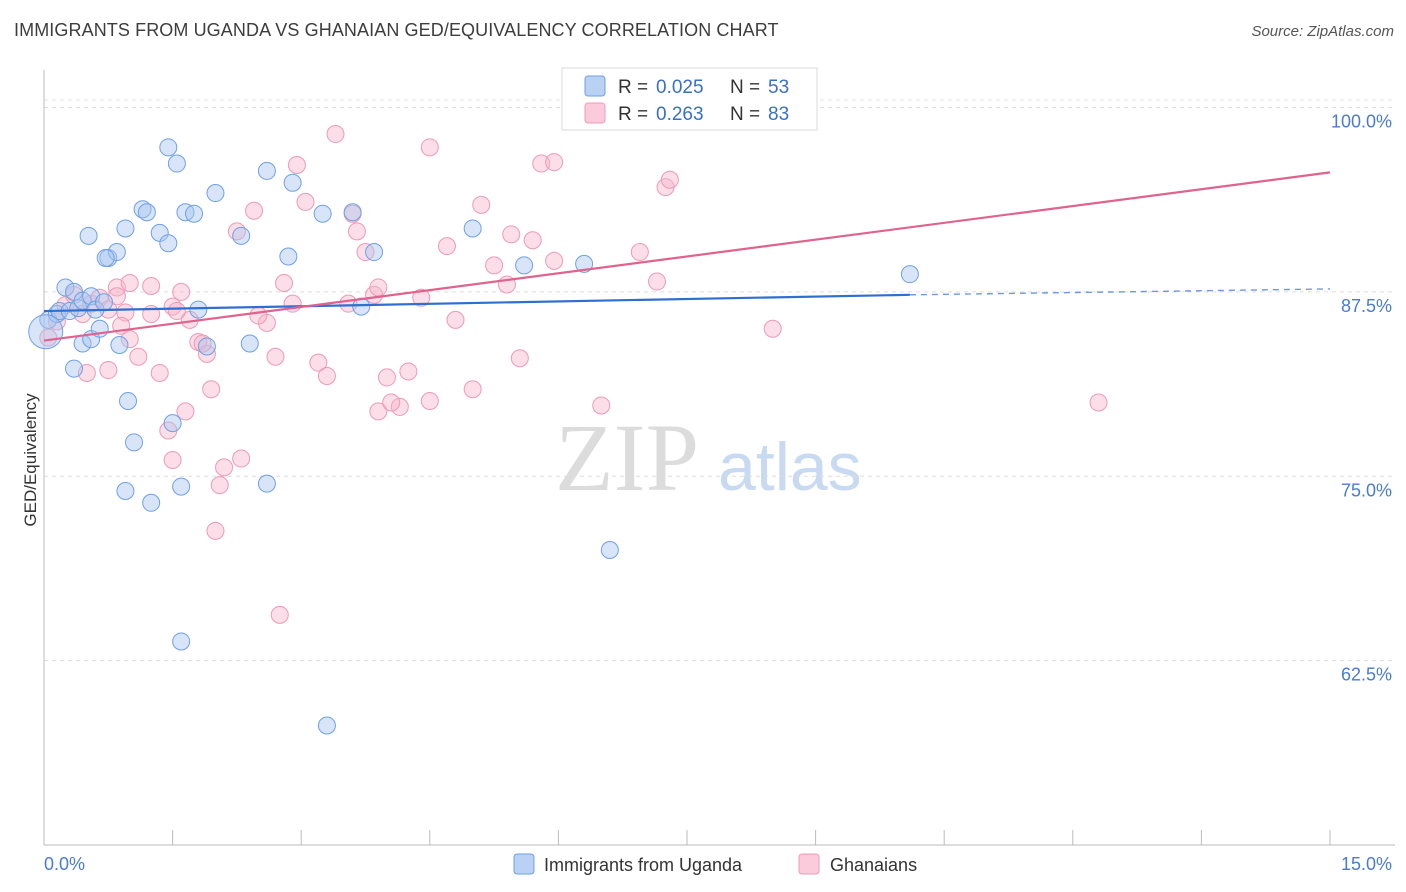 This screenshot has height=892, width=1406. Describe the element at coordinates (790, 467) in the screenshot. I see `watermark-atlas: atlas` at that location.